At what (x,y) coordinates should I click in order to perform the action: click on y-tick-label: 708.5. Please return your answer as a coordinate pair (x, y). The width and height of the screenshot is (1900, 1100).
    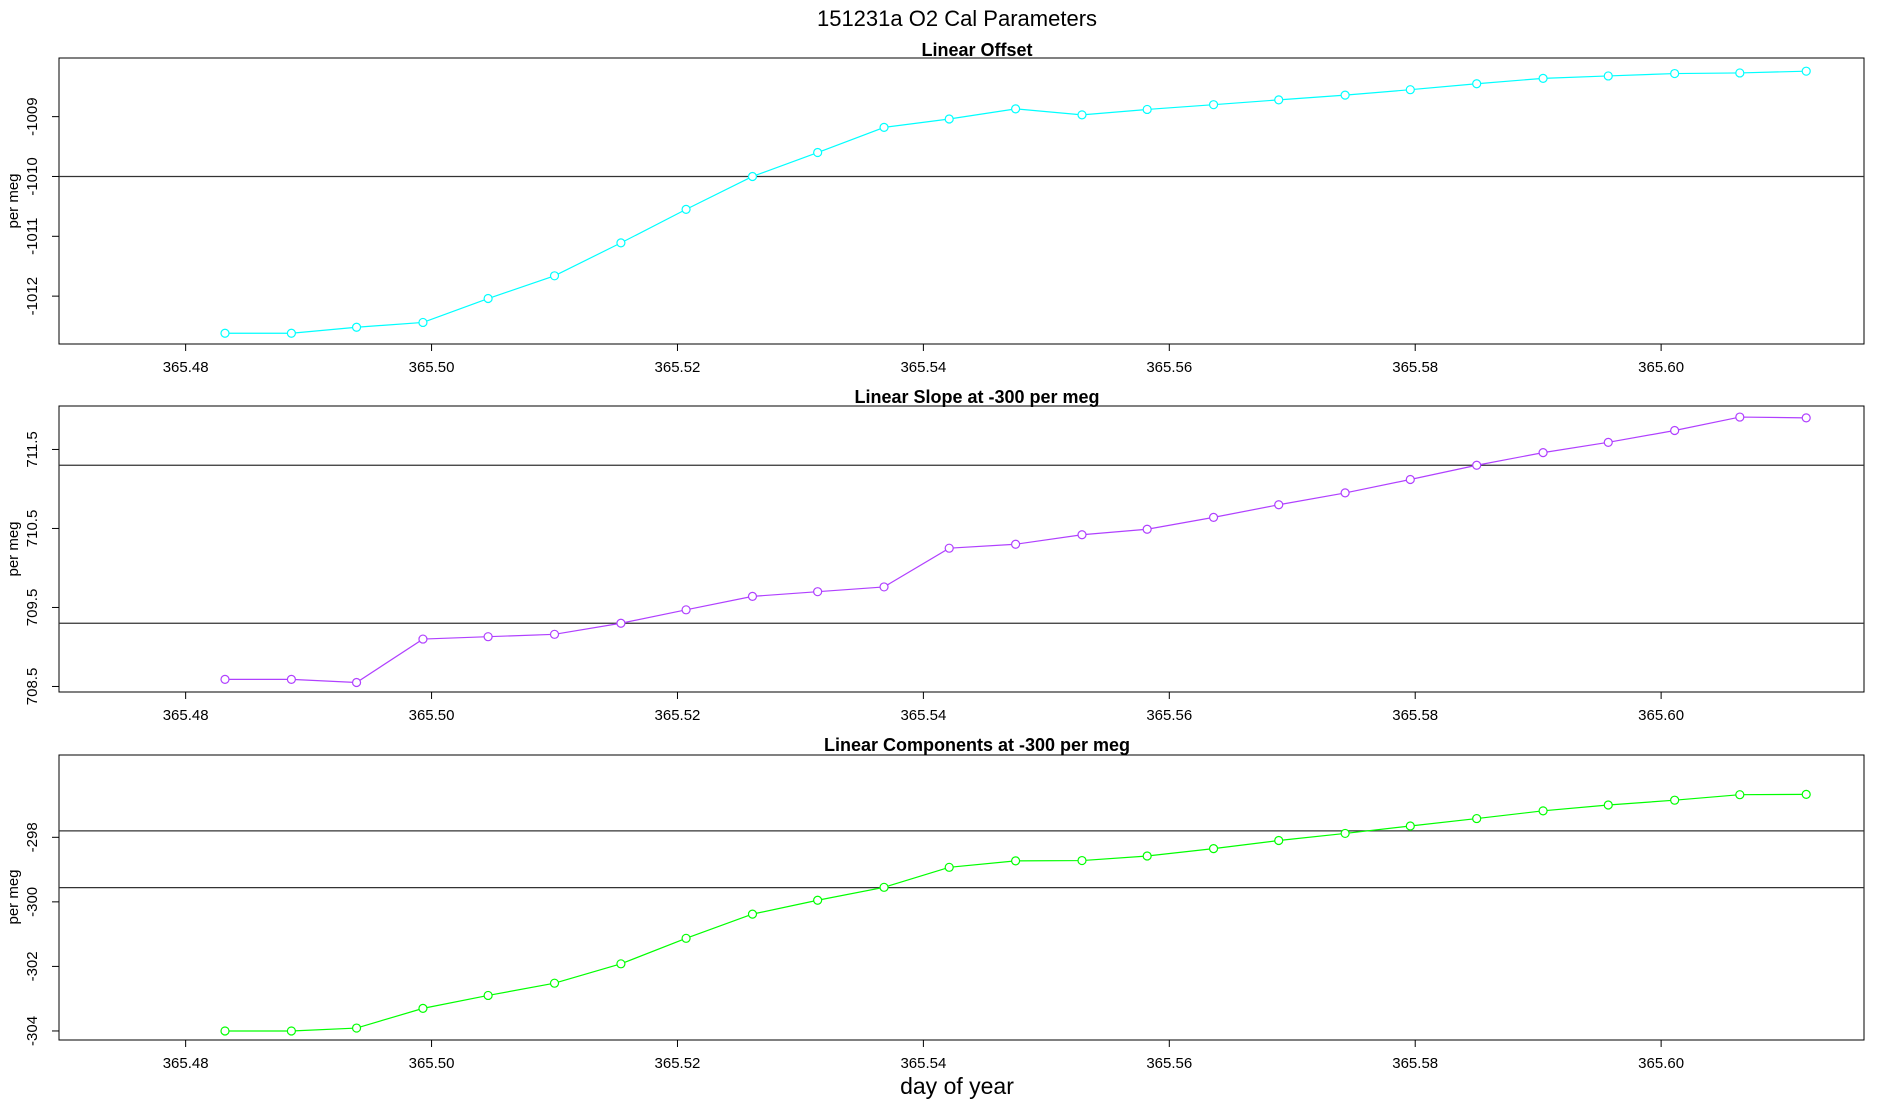
    Looking at the image, I should click on (32, 687).